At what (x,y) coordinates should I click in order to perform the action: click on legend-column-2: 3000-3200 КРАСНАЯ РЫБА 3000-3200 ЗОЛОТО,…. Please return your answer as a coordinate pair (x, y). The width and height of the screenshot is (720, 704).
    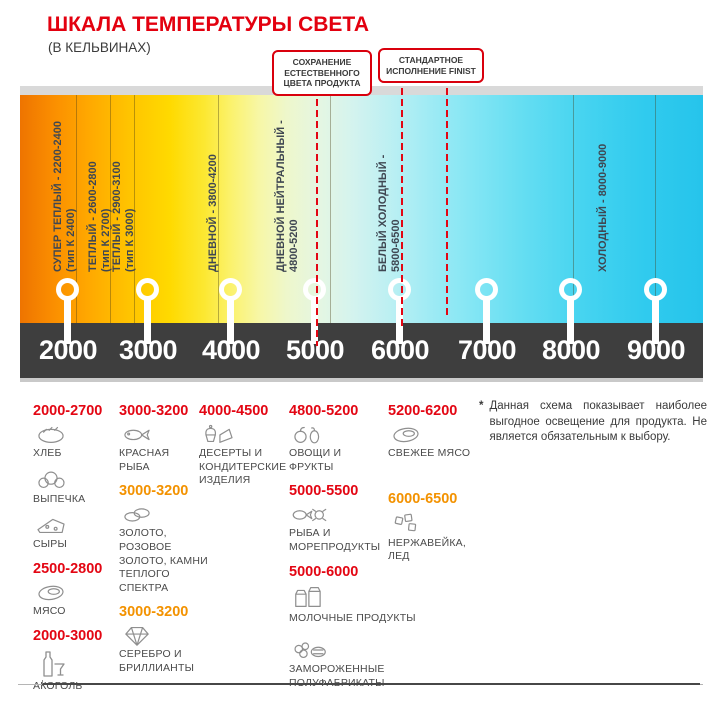
    Looking at the image, I should click on (163, 538).